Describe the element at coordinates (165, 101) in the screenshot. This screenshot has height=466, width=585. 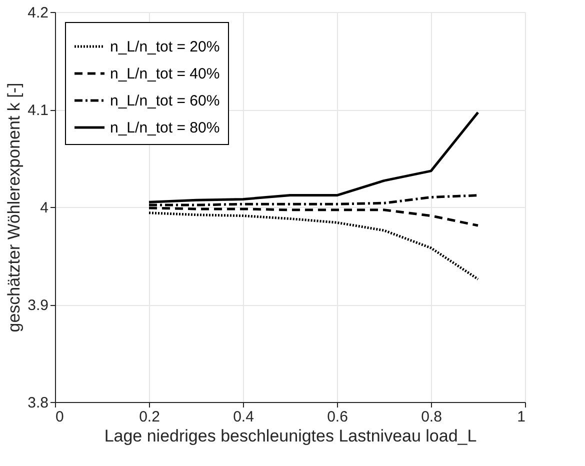
I see `legend-label: n_L/n_tot = 60%` at that location.